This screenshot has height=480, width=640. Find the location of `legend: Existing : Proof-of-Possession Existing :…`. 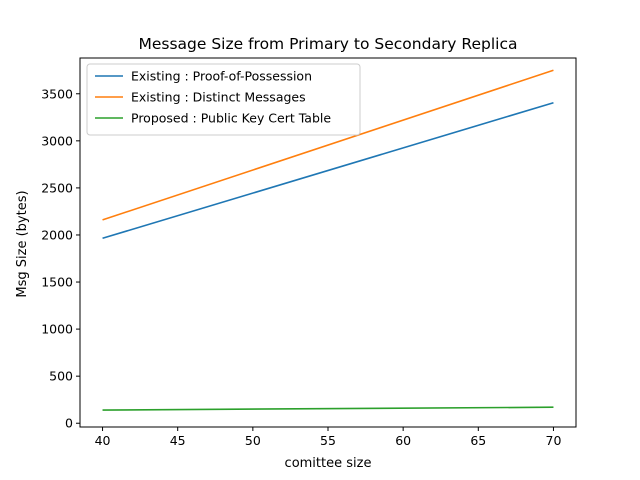

legend: Existing : Proof-of-Possession Existing :… is located at coordinates (223, 99).